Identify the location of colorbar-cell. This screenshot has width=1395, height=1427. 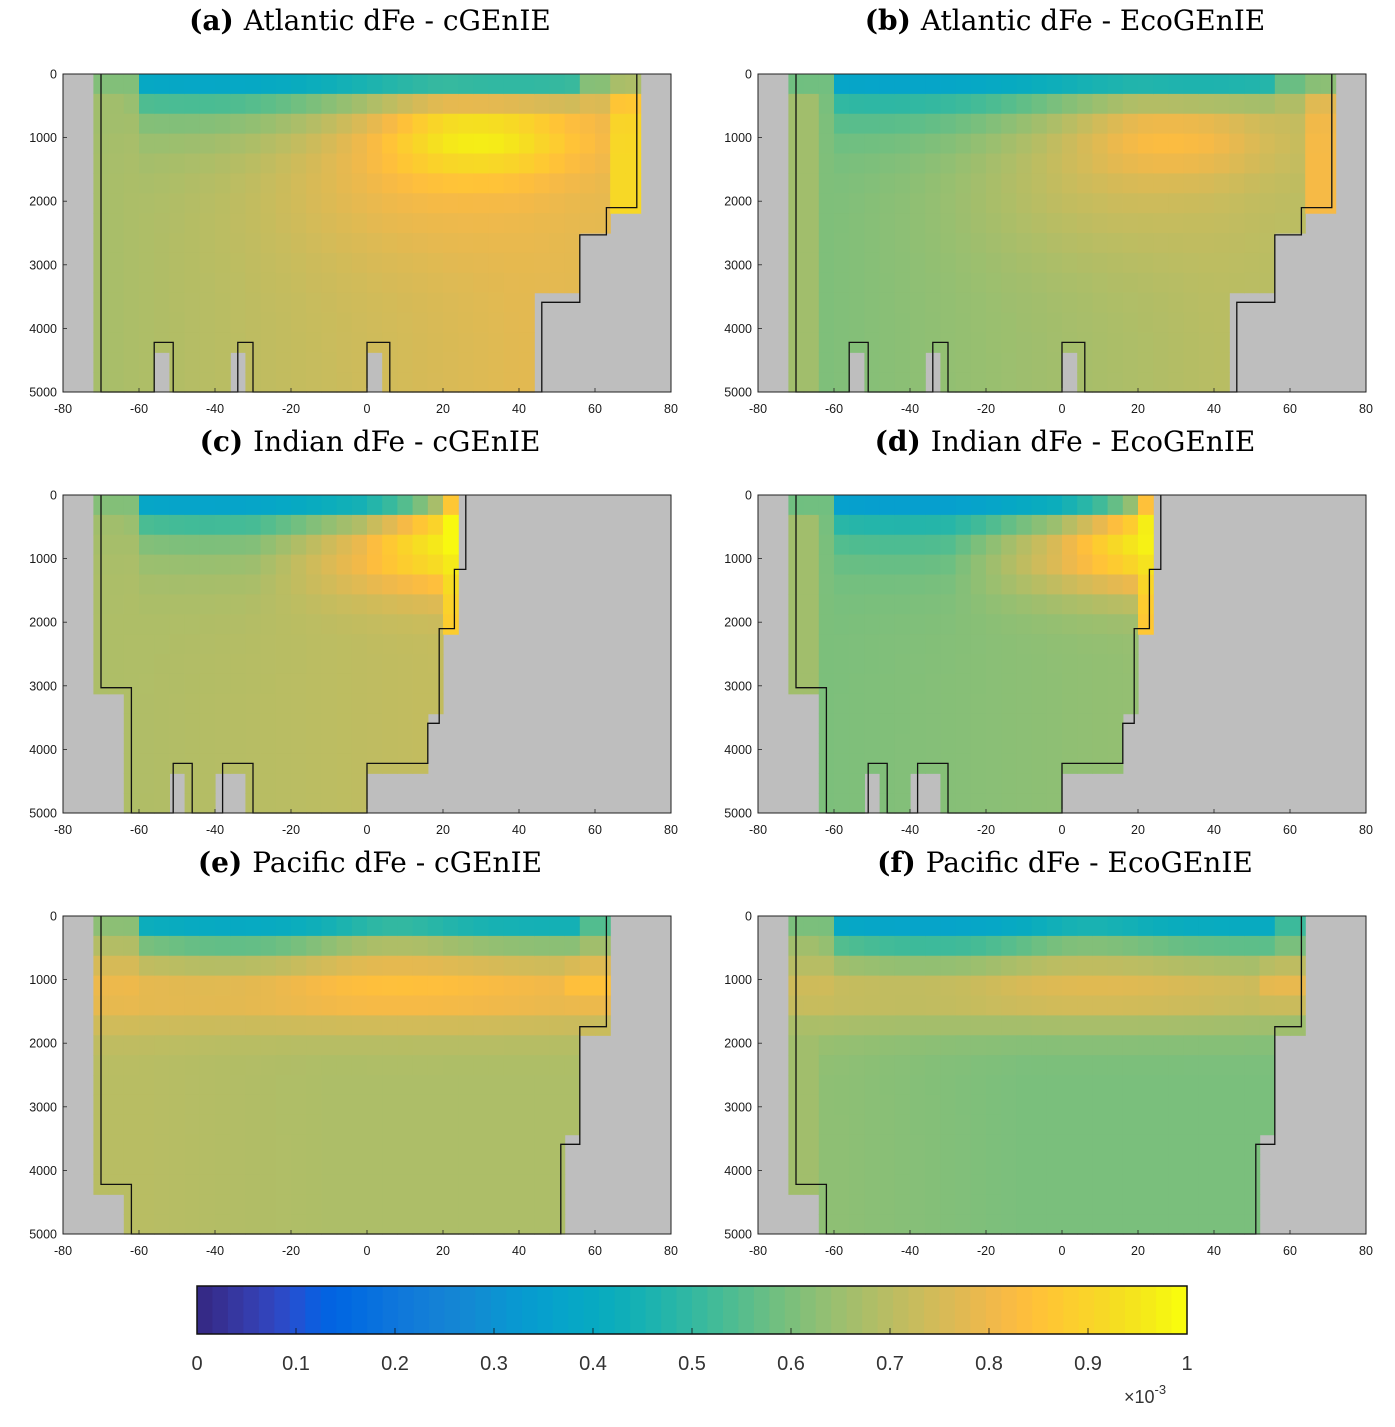
(483, 1310).